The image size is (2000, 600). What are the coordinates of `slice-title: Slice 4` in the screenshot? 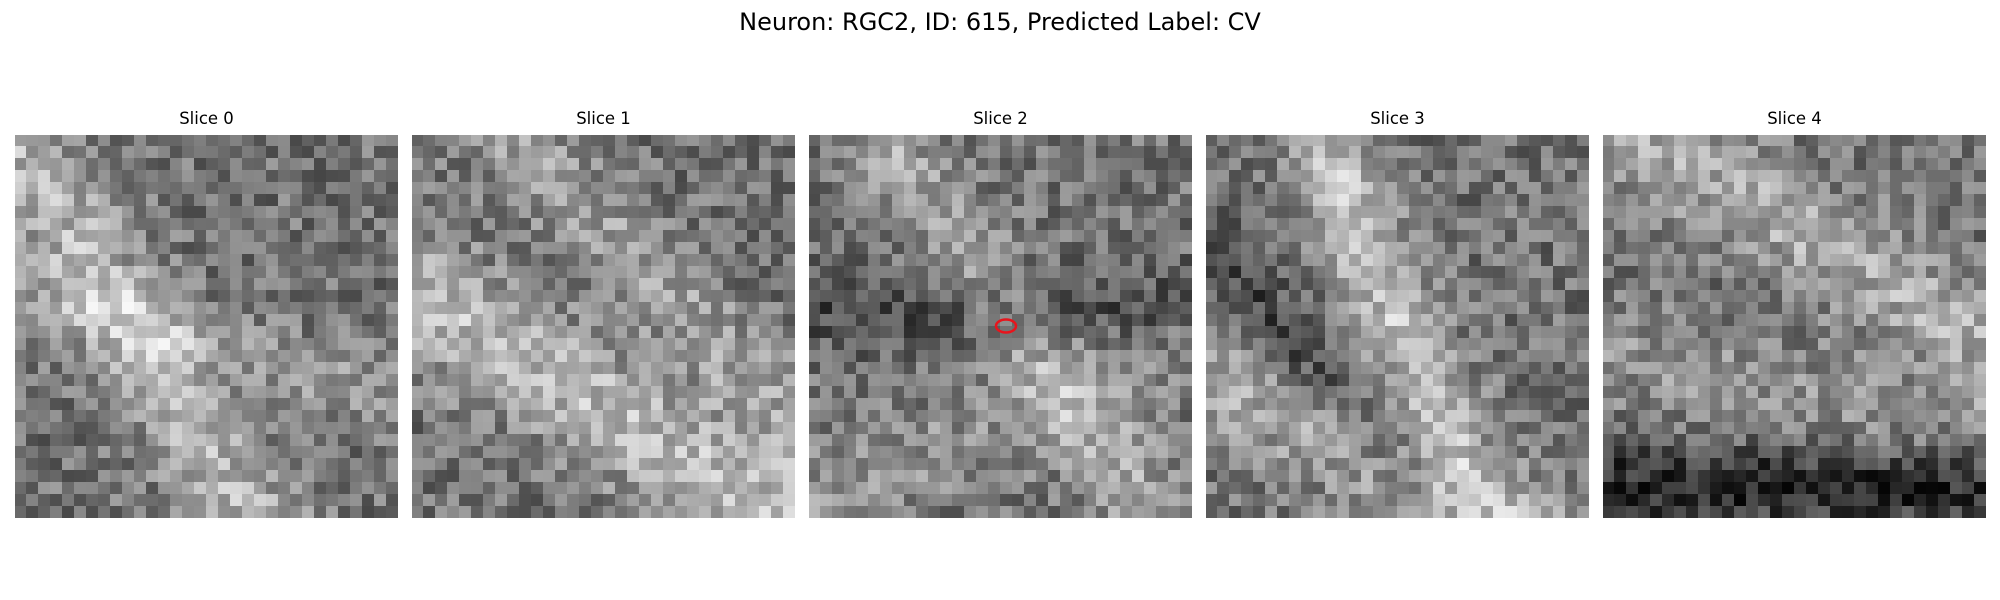 It's located at (1794, 118).